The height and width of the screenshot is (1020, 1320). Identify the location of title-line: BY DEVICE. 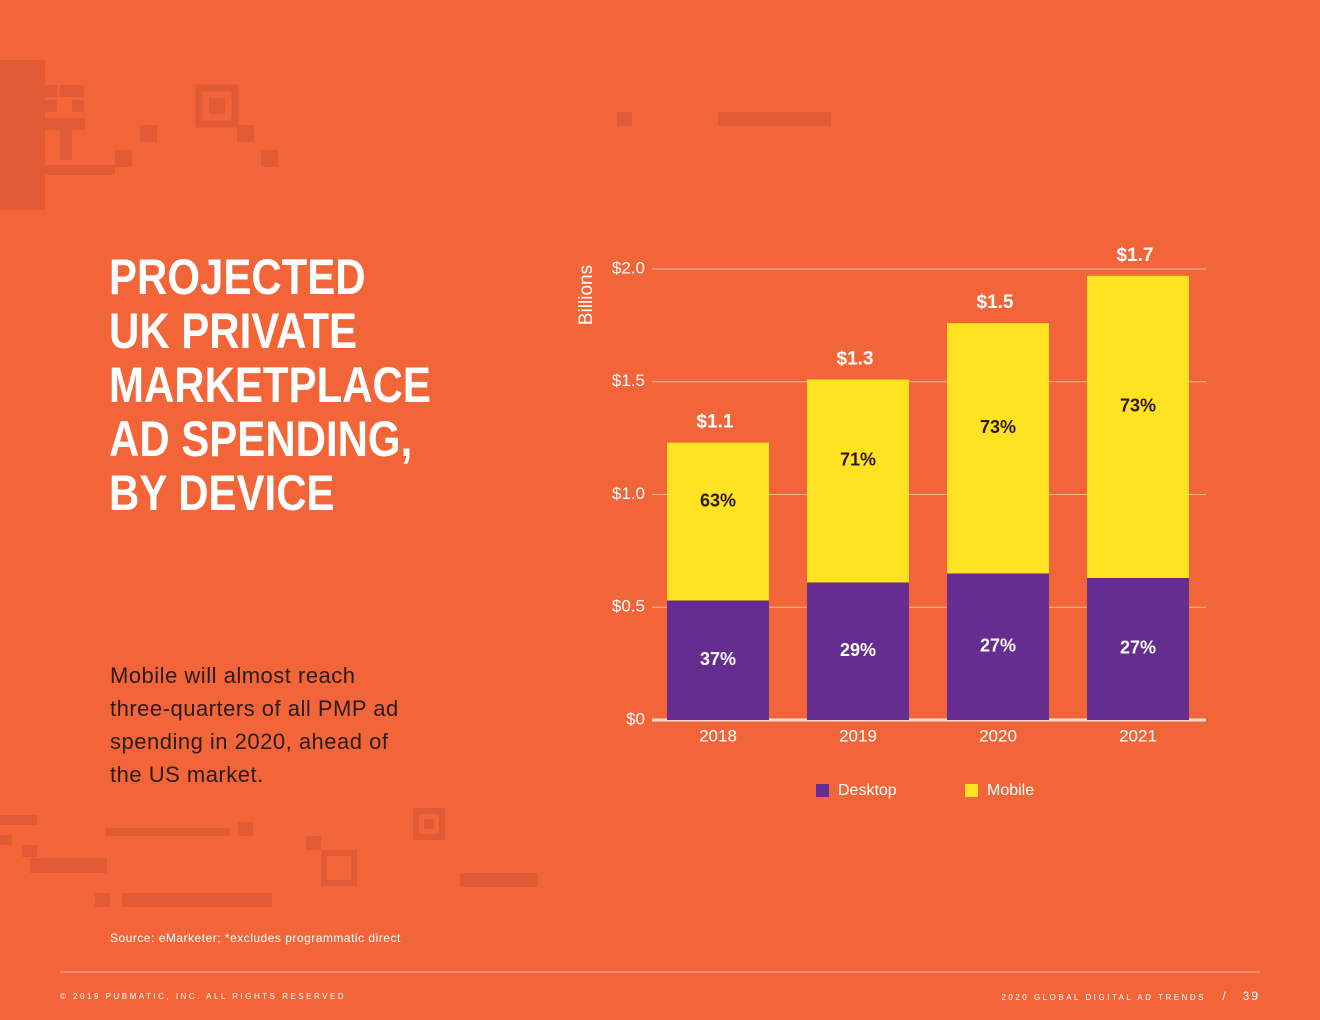
(222, 493).